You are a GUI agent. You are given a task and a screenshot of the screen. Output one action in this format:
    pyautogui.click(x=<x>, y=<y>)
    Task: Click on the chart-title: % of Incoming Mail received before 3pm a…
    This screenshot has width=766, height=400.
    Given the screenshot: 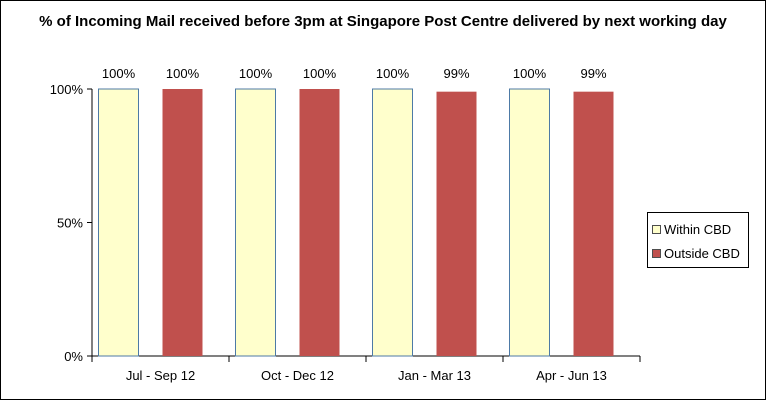 What is the action you would take?
    pyautogui.click(x=383, y=21)
    